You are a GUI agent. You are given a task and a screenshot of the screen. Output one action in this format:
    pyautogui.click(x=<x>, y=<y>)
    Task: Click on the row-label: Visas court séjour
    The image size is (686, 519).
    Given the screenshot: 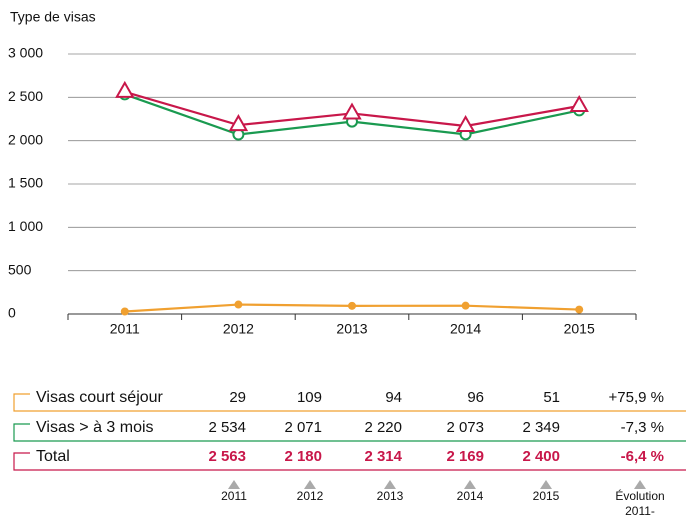 What is the action you would take?
    pyautogui.click(x=100, y=397)
    